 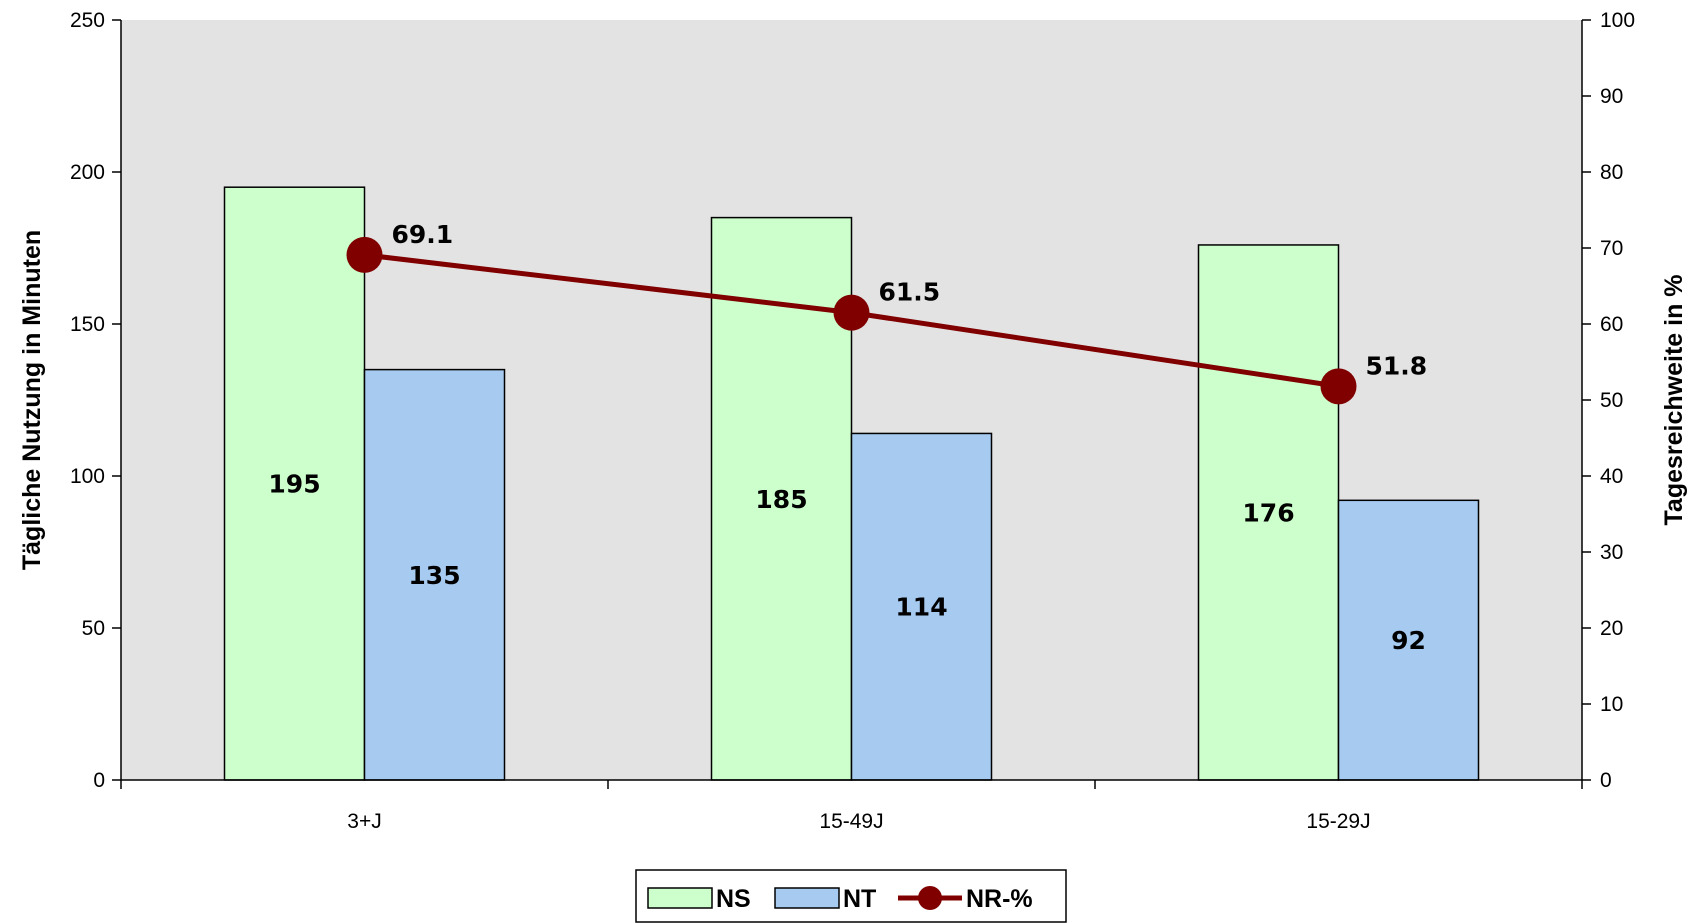 I want to click on y-tick-label: 100, so click(x=87, y=476).